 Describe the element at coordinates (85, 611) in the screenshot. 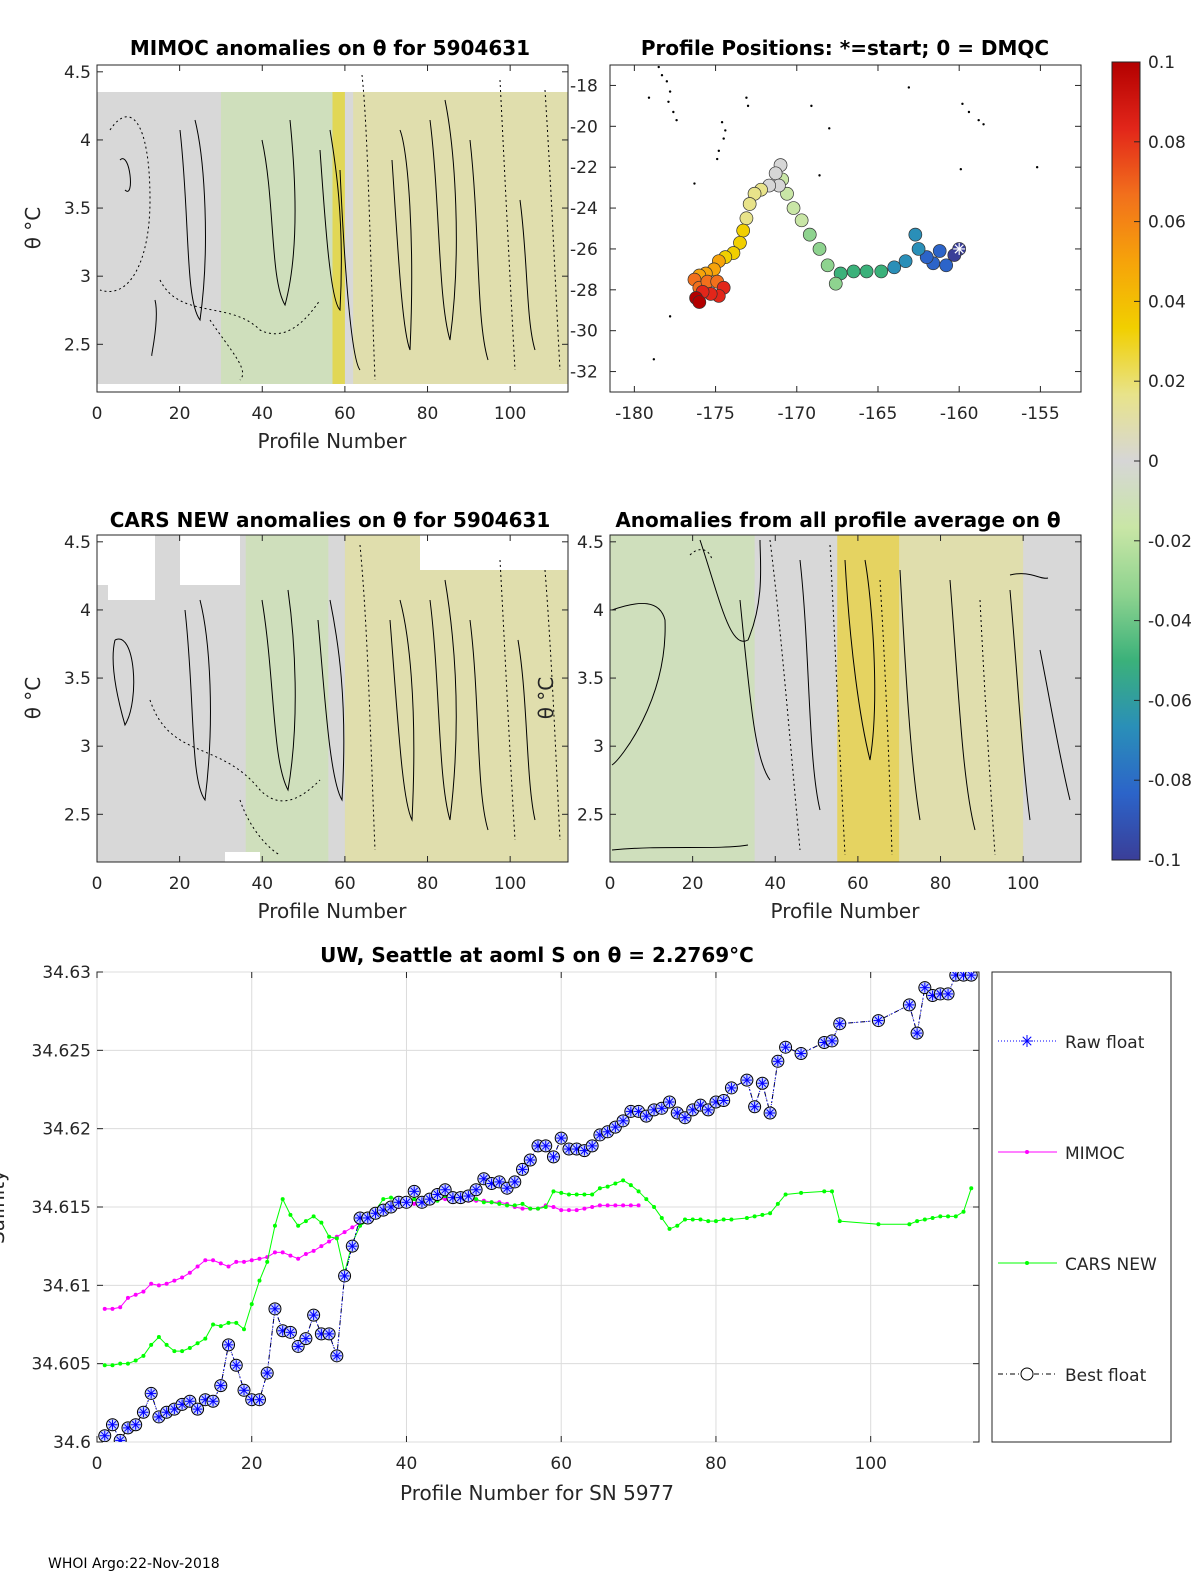

I see `y-tick-label: 4` at that location.